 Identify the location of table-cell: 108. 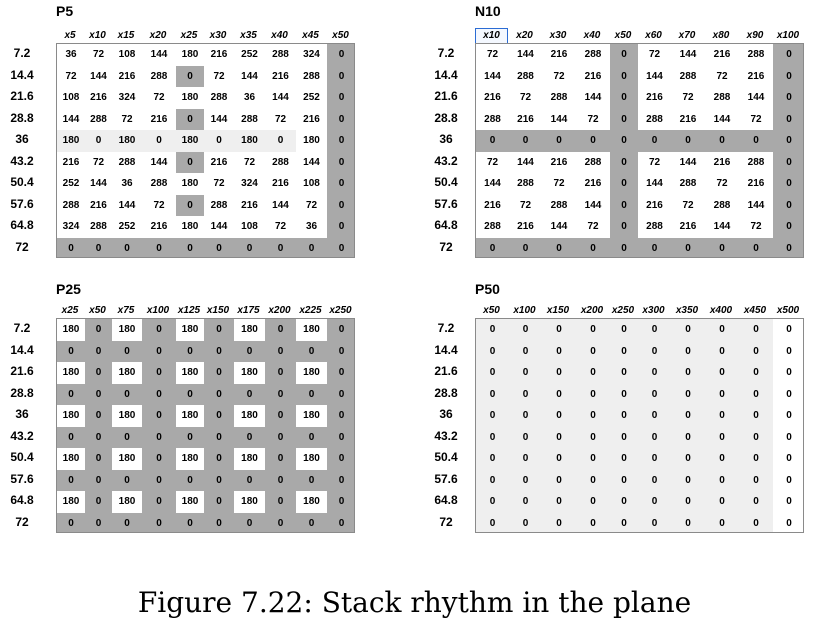
(249, 227).